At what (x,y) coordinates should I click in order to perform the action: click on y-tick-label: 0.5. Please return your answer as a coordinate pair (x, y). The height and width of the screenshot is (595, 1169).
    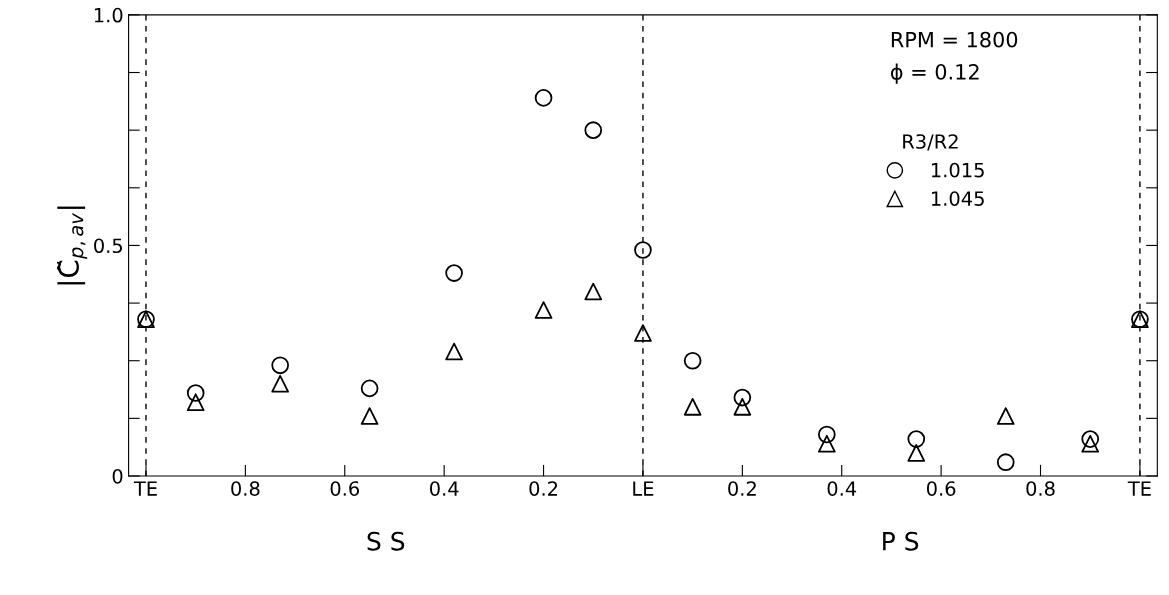
    Looking at the image, I should click on (108, 246).